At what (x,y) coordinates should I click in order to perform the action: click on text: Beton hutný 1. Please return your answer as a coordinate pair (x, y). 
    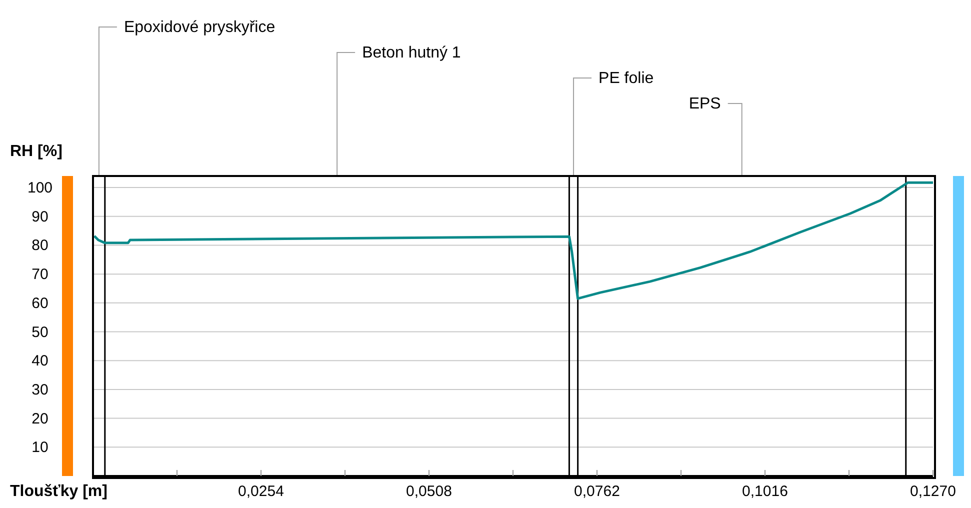
    Looking at the image, I should click on (411, 53).